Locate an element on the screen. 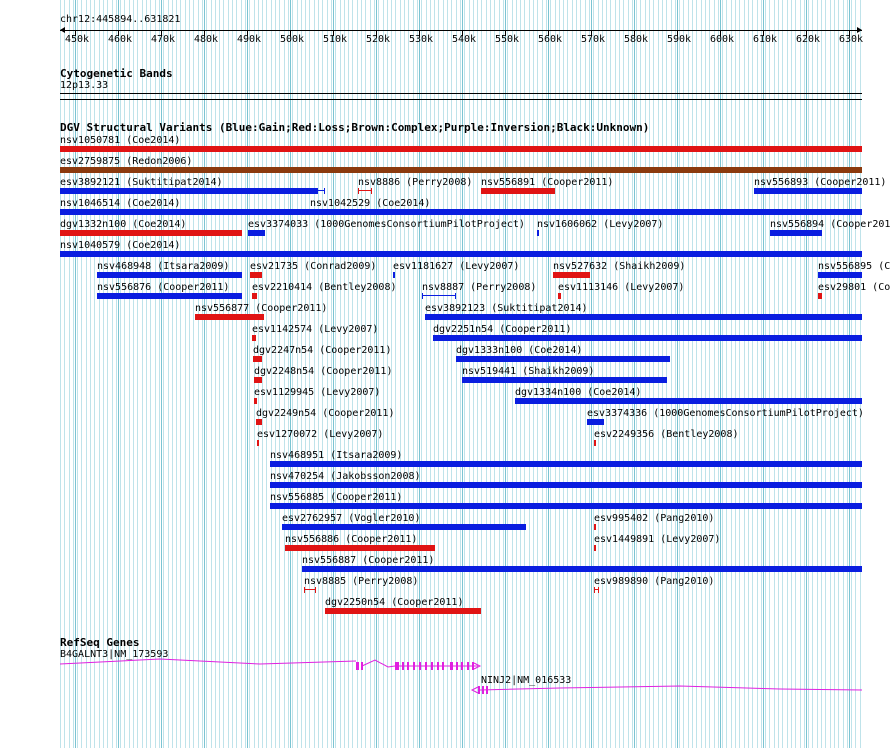  ruler-tick-label: 550k is located at coordinates (507, 39).